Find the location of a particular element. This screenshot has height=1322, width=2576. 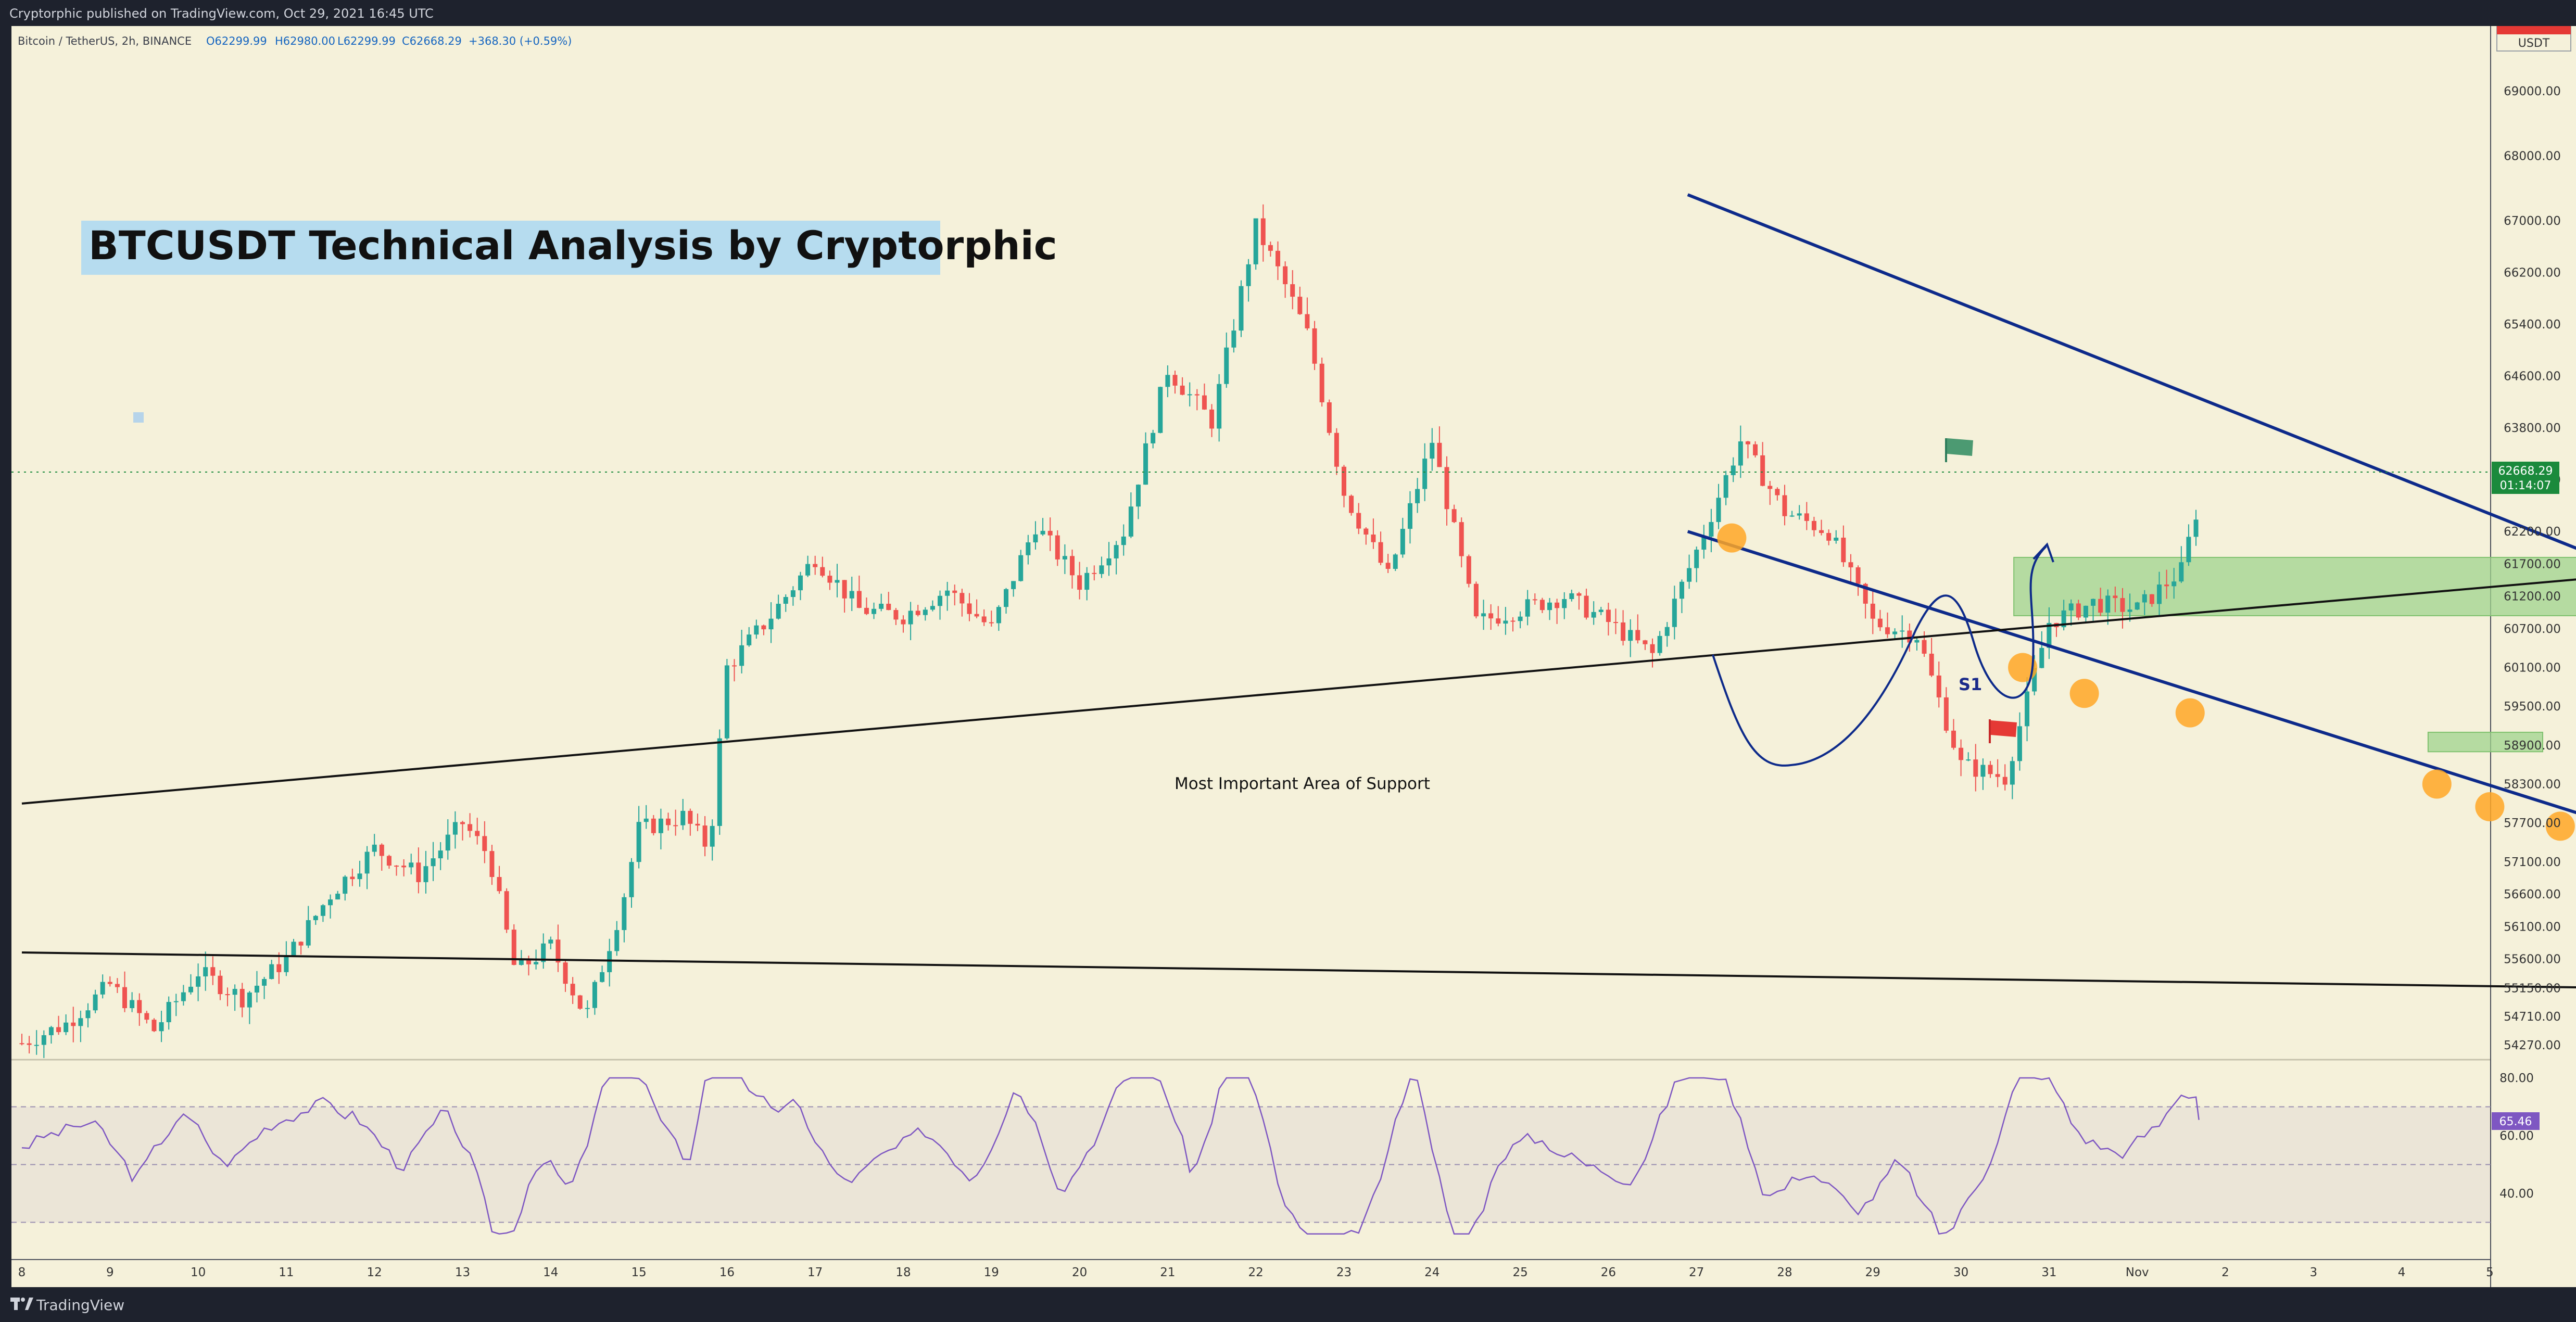

high-price-marker is located at coordinates (2534, 30).